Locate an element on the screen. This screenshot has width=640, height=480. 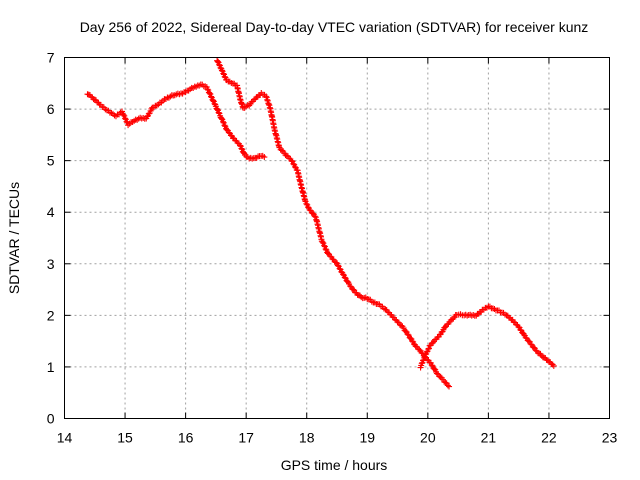
x-tick-label: 18 is located at coordinates (307, 438).